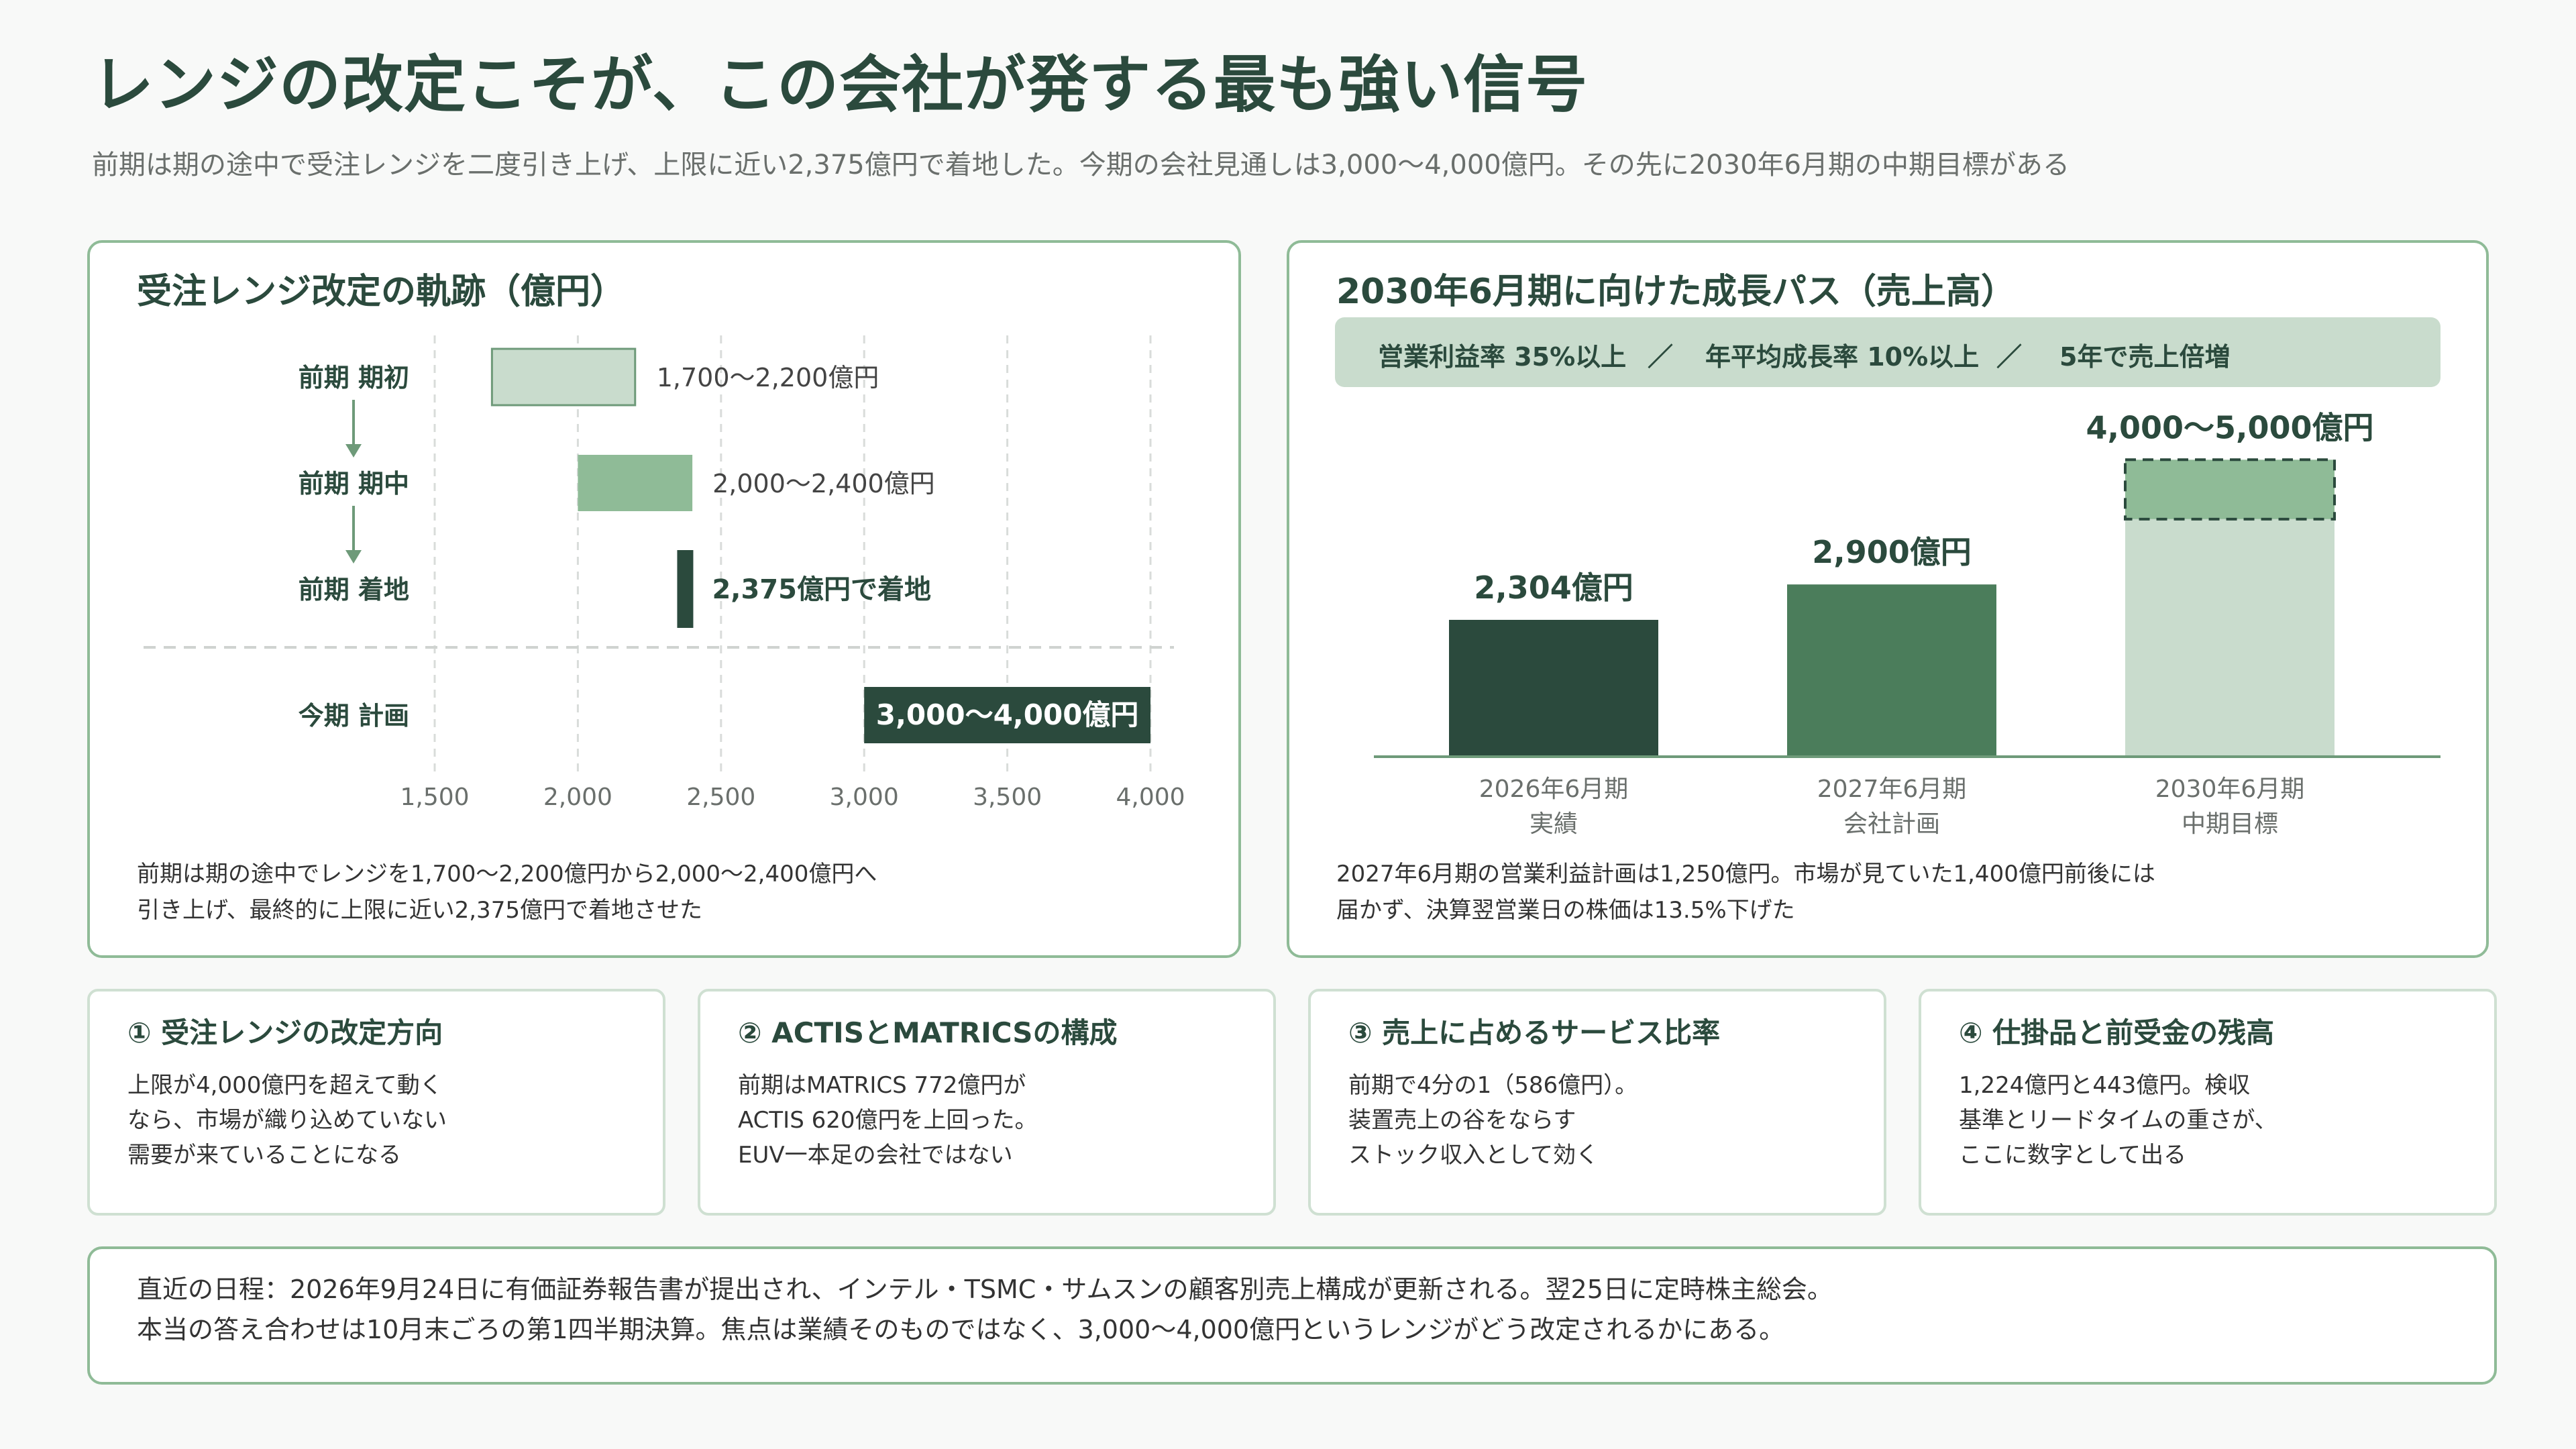 This screenshot has height=1449, width=2576. I want to click on target-banner: 営業利益率 35%以上 ／ 年平均成長率 10%以上 ／ 5年で売上倍増, so click(1887, 352).